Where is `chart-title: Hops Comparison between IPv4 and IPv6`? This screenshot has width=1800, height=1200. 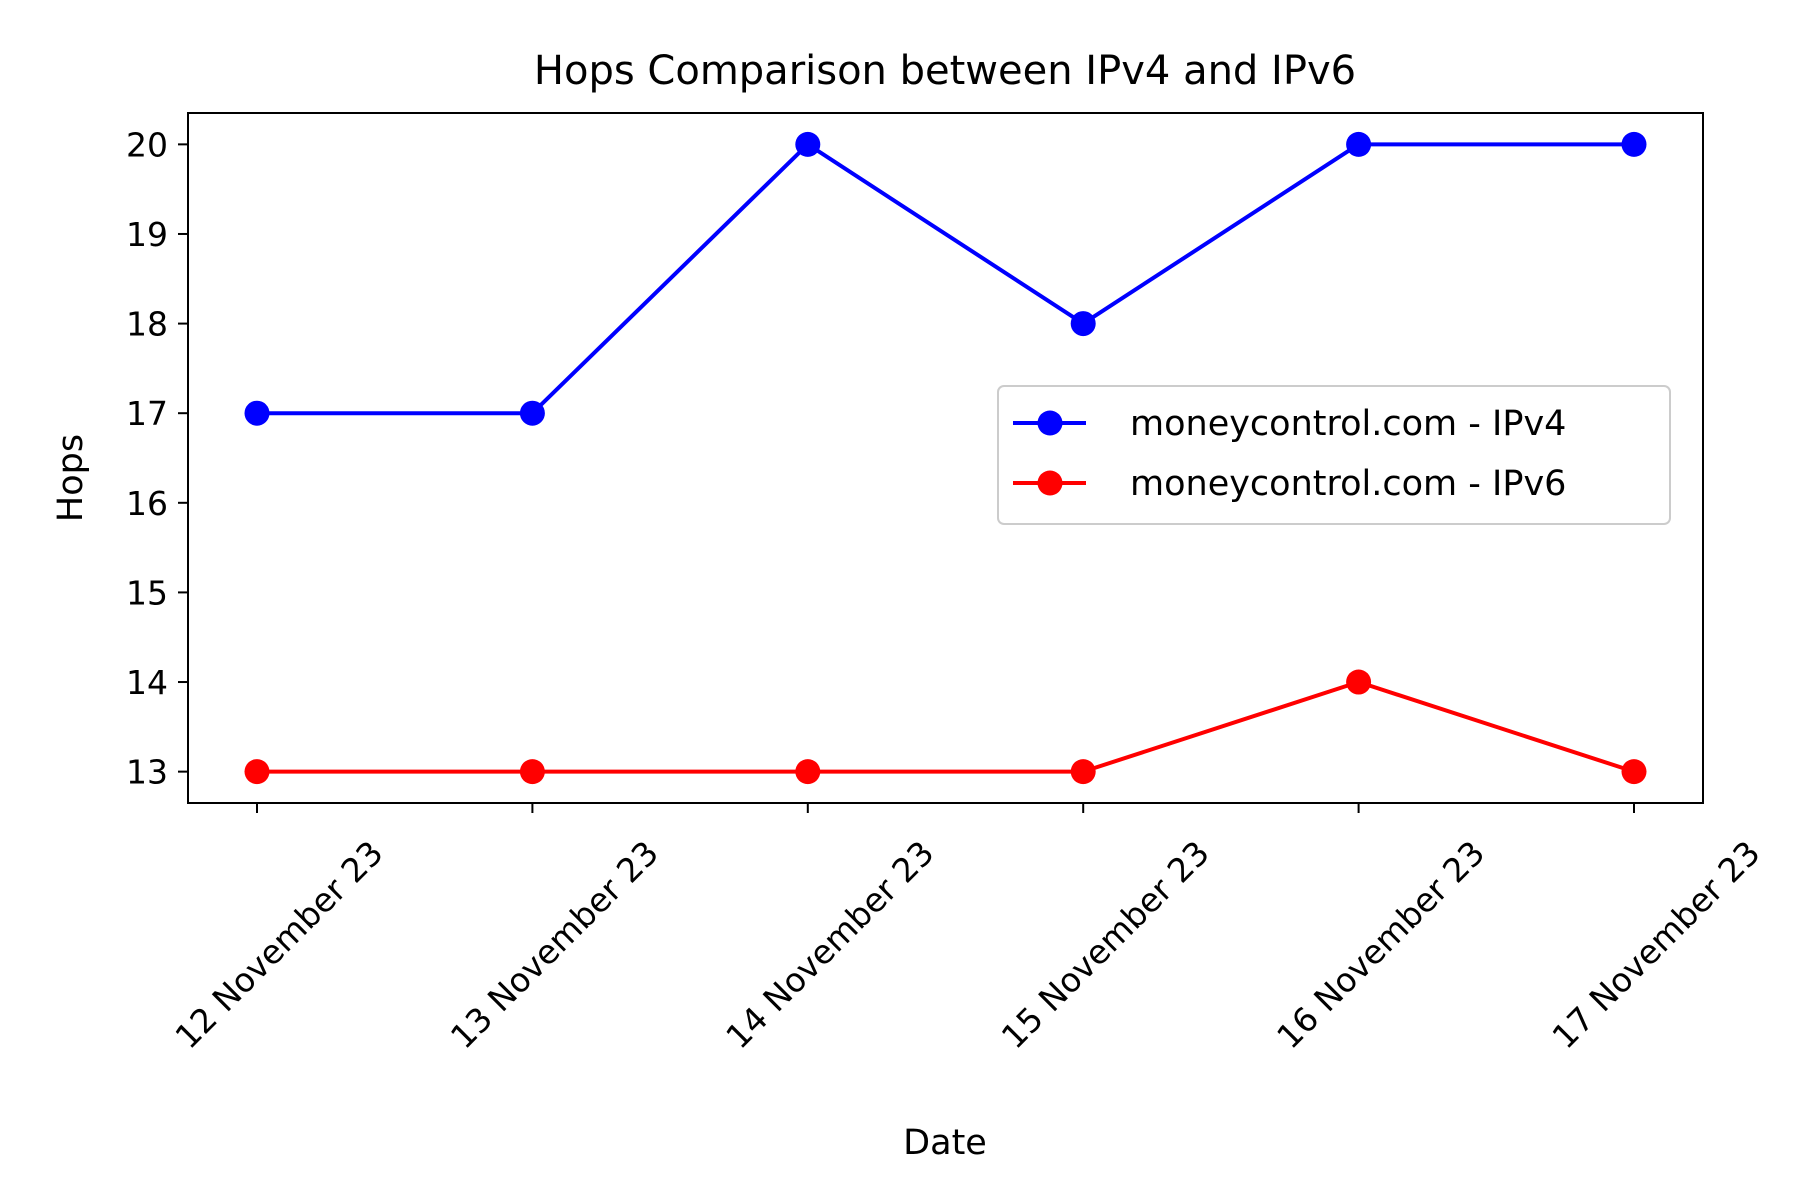 chart-title: Hops Comparison between IPv4 and IPv6 is located at coordinates (945, 71).